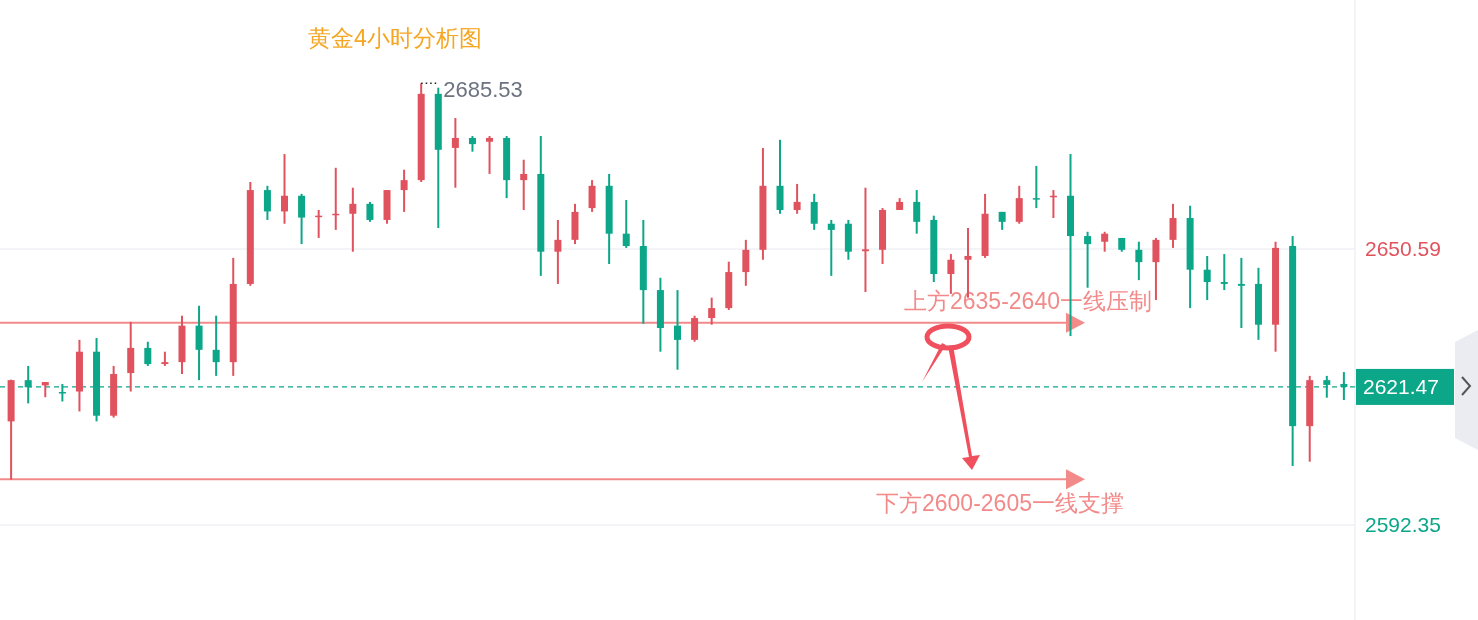 The height and width of the screenshot is (620, 1478). I want to click on y-tick-label: 2650.59, so click(1403, 249).